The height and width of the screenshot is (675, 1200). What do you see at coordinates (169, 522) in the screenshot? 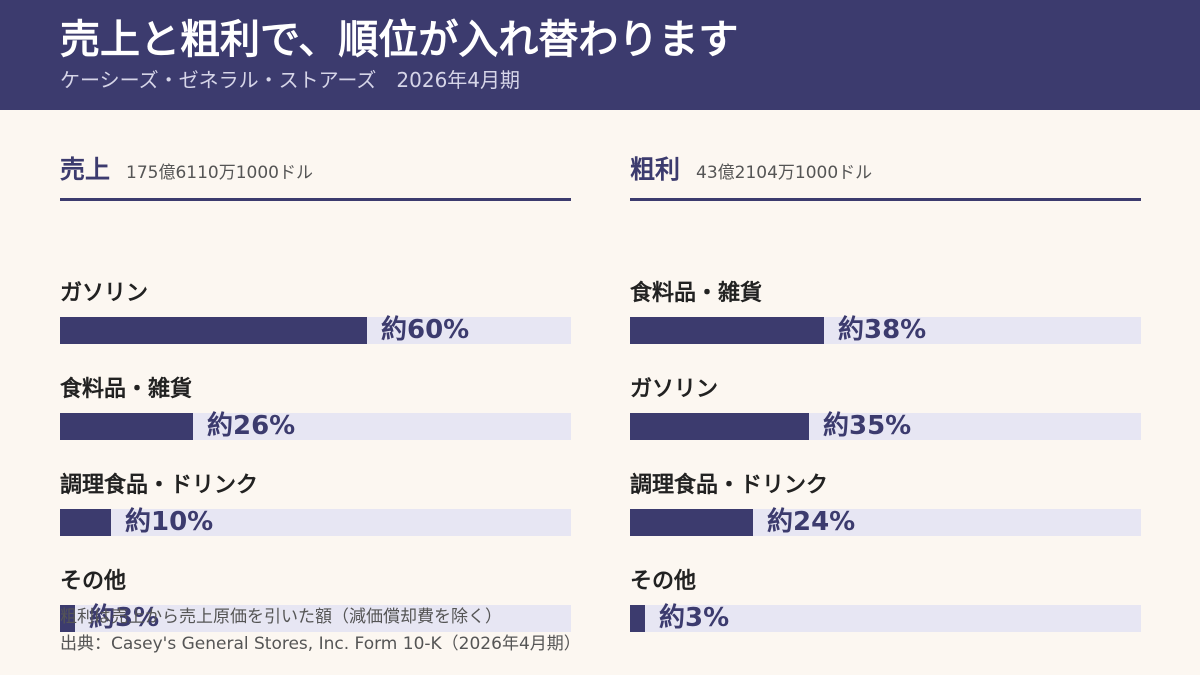
I see `value-label: 約10%` at bounding box center [169, 522].